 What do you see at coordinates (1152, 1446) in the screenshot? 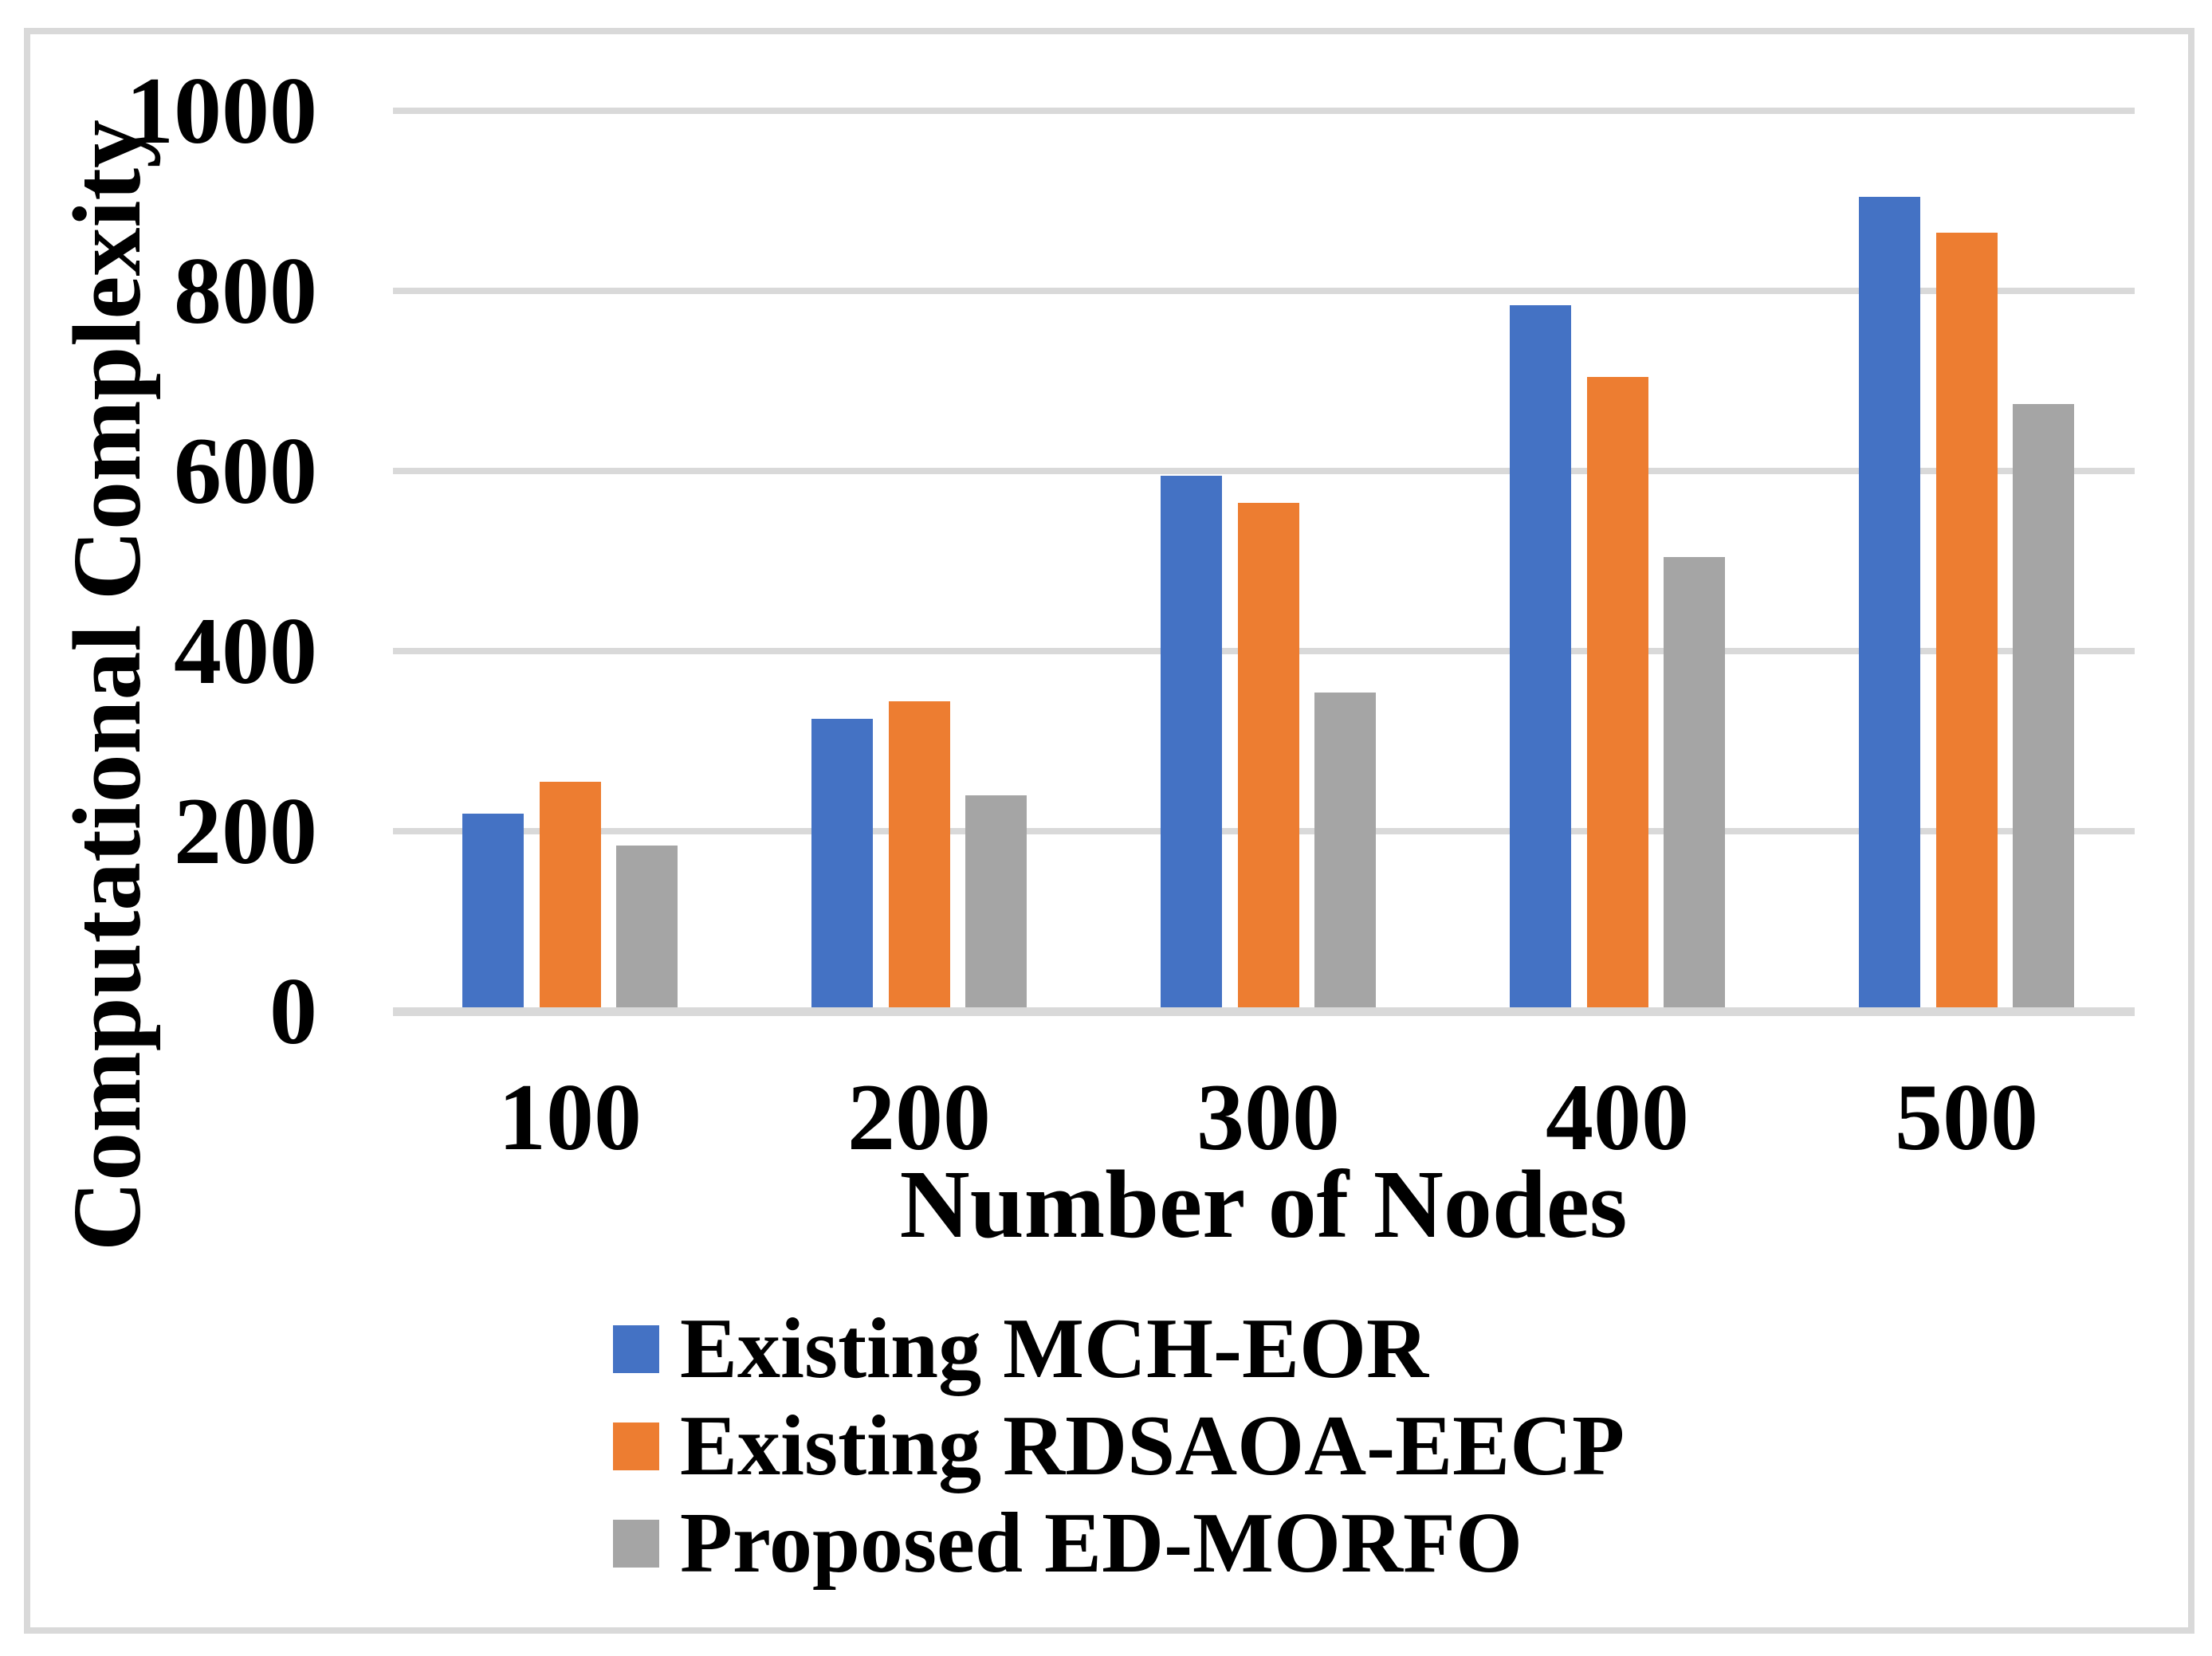
I see `legend-label-existing-rdsaoa-eecp: Existing RDSAOA-EECP` at bounding box center [1152, 1446].